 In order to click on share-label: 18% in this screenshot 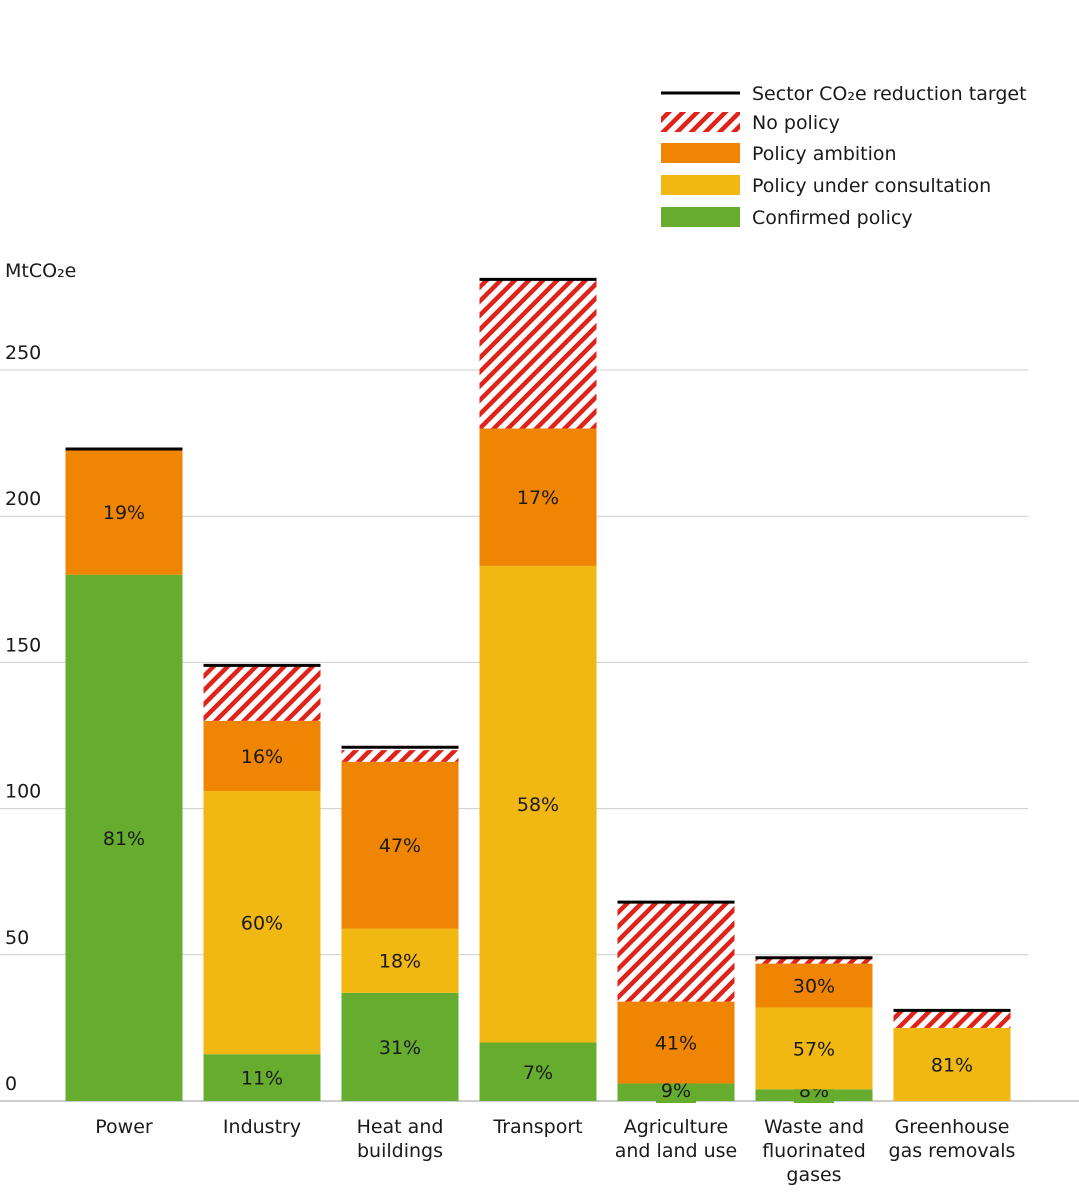, I will do `click(400, 962)`.